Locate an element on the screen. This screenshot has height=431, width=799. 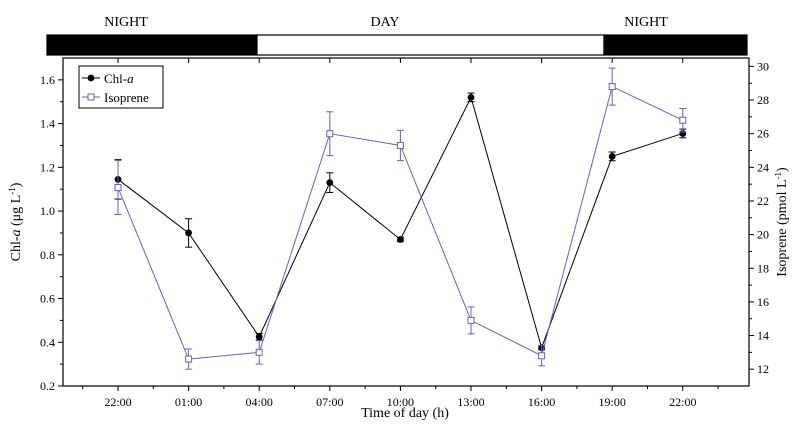
y-left-tick-label: 1.2 is located at coordinates (47, 167).